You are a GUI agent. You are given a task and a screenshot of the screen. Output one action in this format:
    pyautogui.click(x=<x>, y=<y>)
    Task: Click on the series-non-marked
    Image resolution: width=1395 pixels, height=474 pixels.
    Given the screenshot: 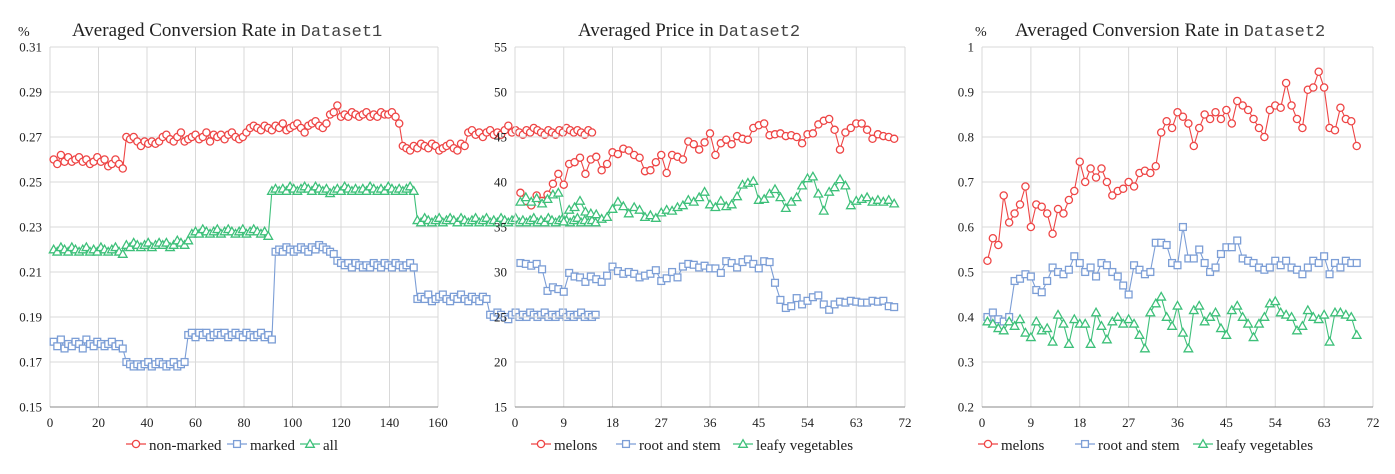 What is the action you would take?
    pyautogui.click(x=323, y=137)
    